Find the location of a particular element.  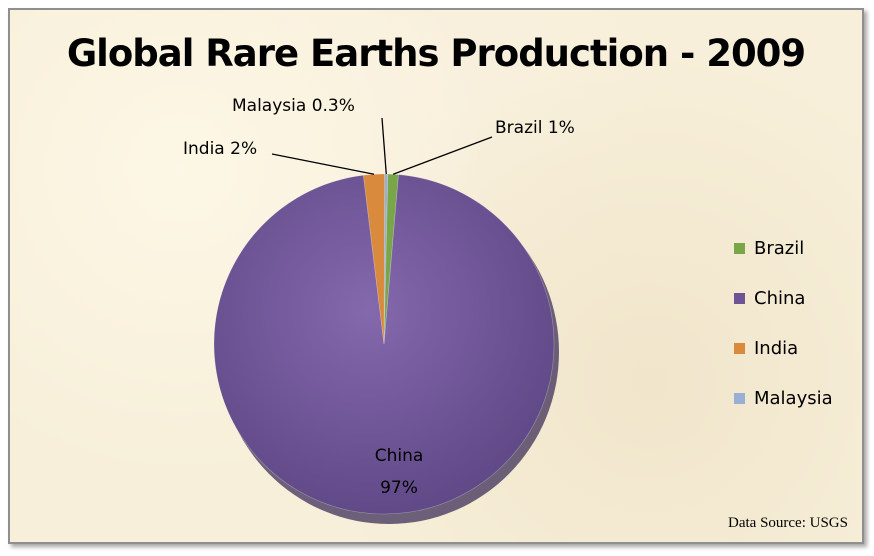

legend-item-india: India is located at coordinates (783, 348).